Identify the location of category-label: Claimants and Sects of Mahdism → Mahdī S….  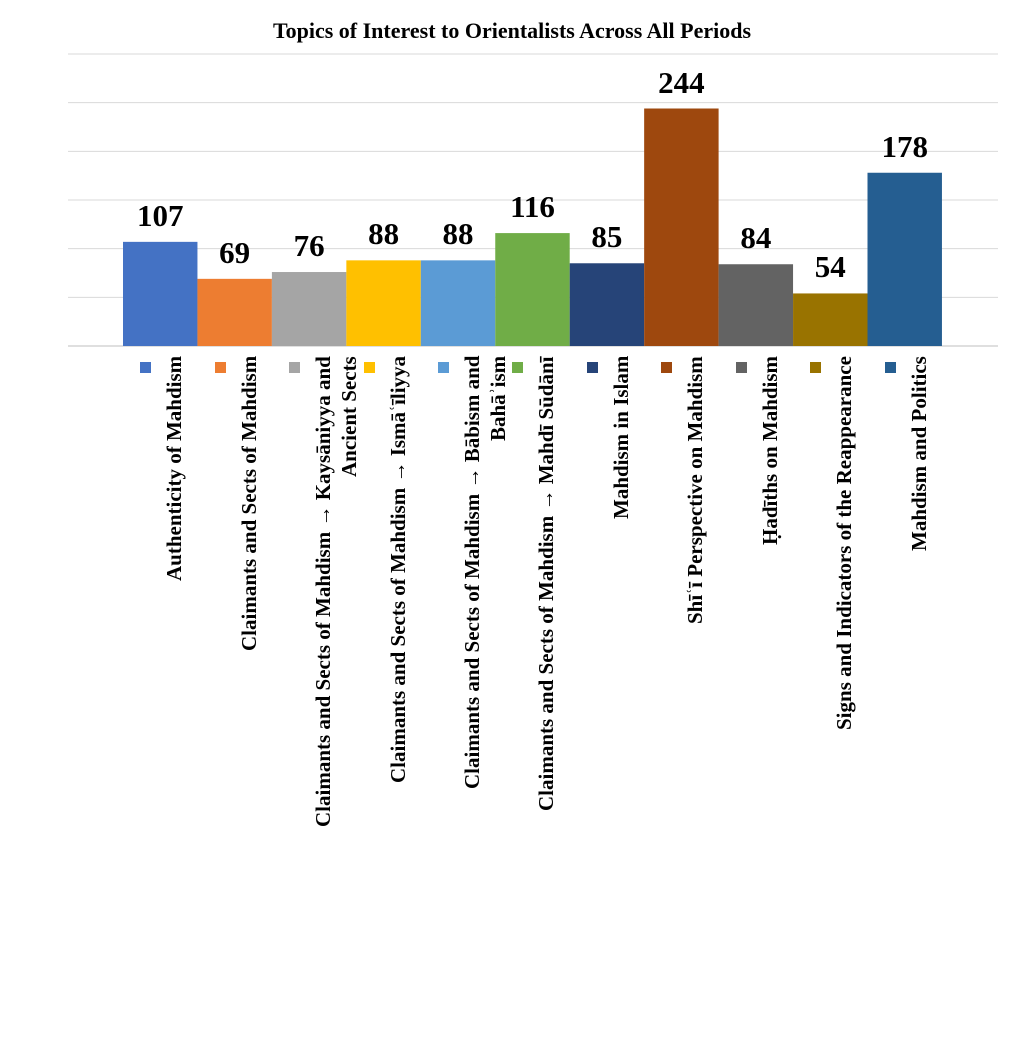
(546, 706).